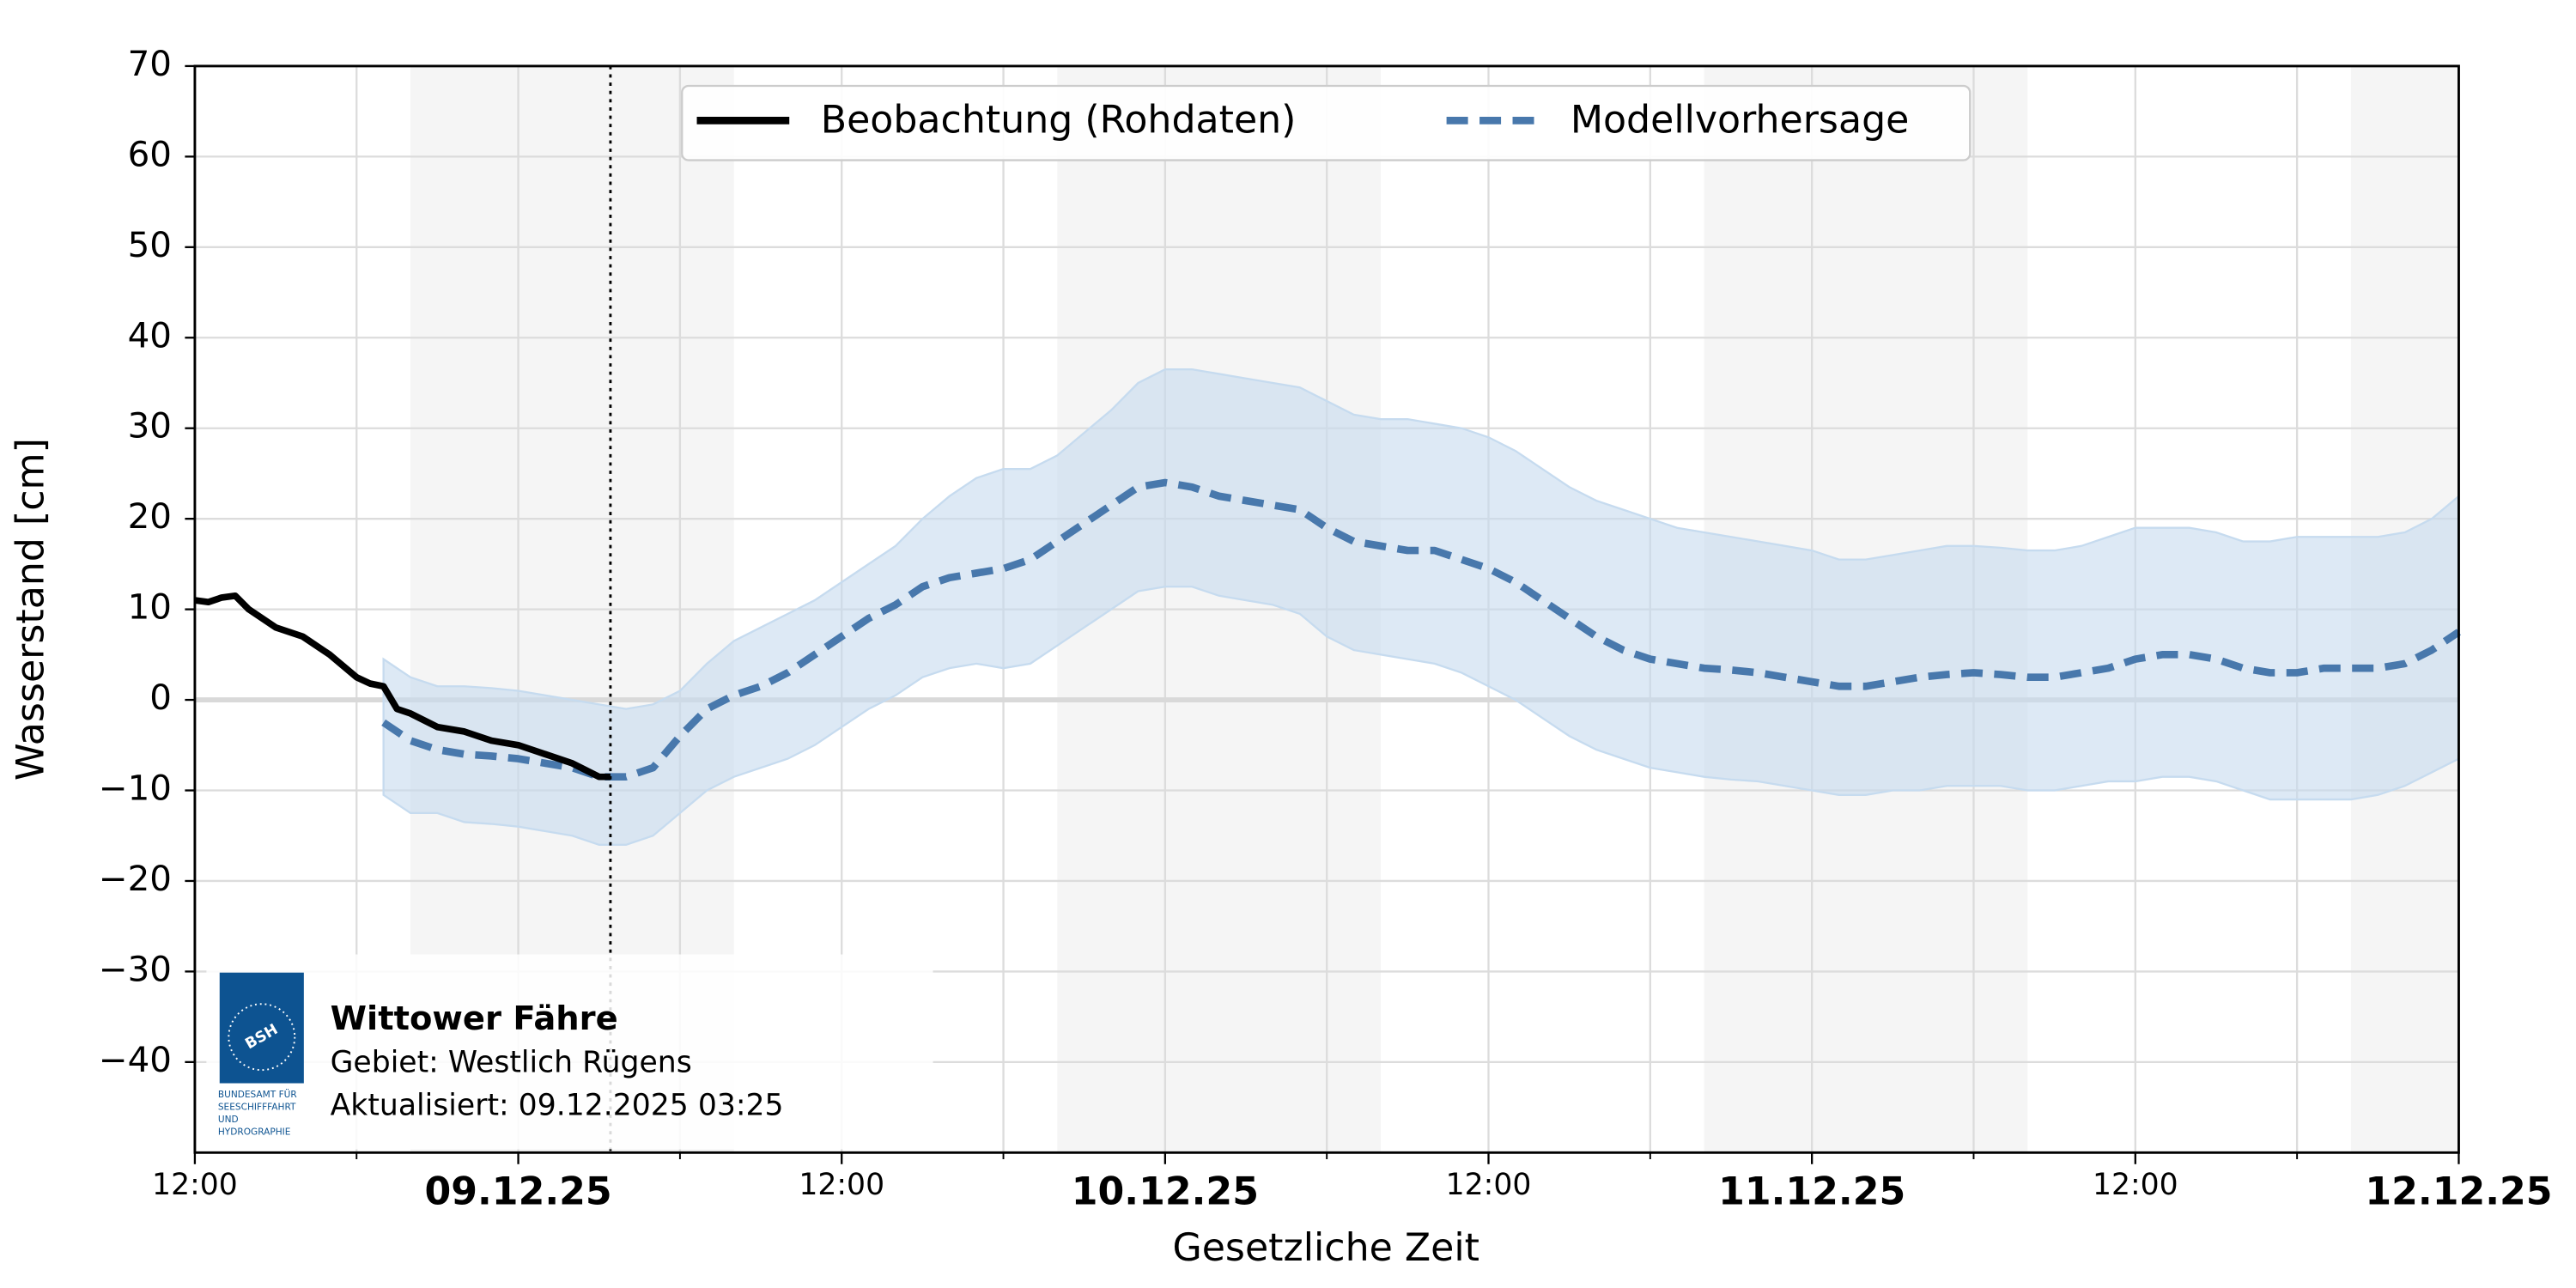 The width and height of the screenshot is (2576, 1288). I want to click on logo-caption: SEESCHIFFFAHRT, so click(257, 1107).